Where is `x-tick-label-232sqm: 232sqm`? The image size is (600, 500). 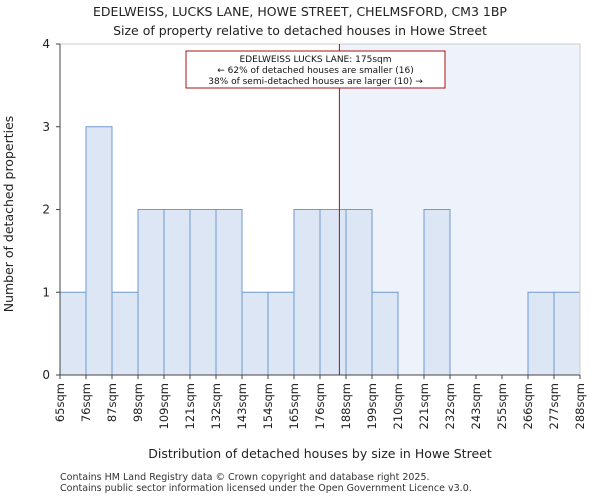
x-tick-label-232sqm: 232sqm is located at coordinates (450, 406).